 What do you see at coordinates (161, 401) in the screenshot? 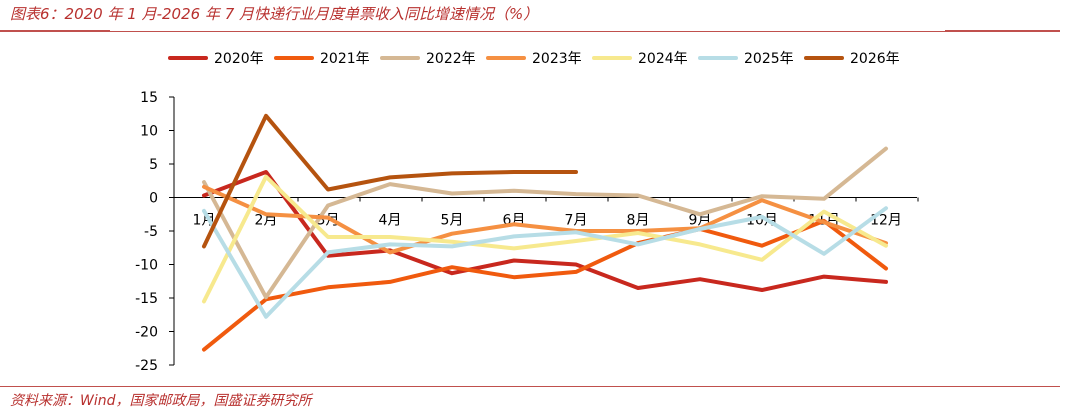
I see `source-note: 资料来源：Wind，国家邮政局，国盛证券研究所` at bounding box center [161, 401].